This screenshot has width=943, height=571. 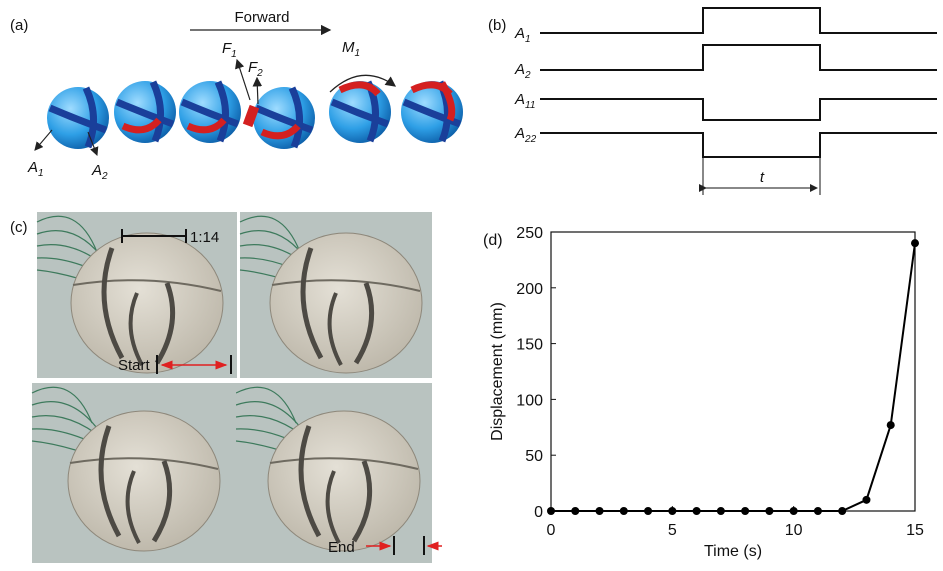 What do you see at coordinates (99, 172) in the screenshot?
I see `axis-label: A2` at bounding box center [99, 172].